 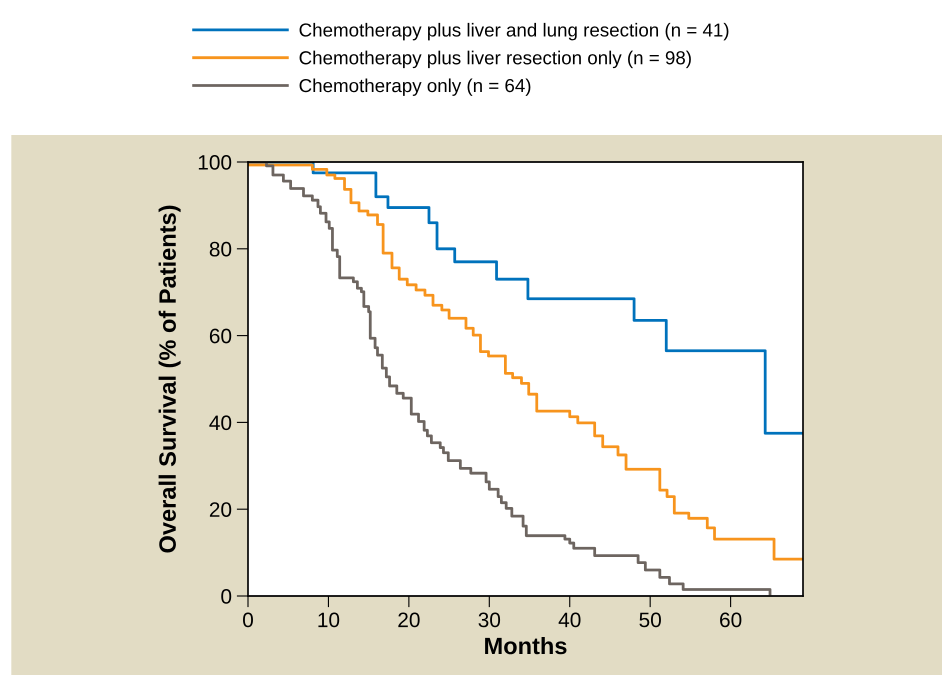 What do you see at coordinates (731, 620) in the screenshot?
I see `x-tick-label: 60` at bounding box center [731, 620].